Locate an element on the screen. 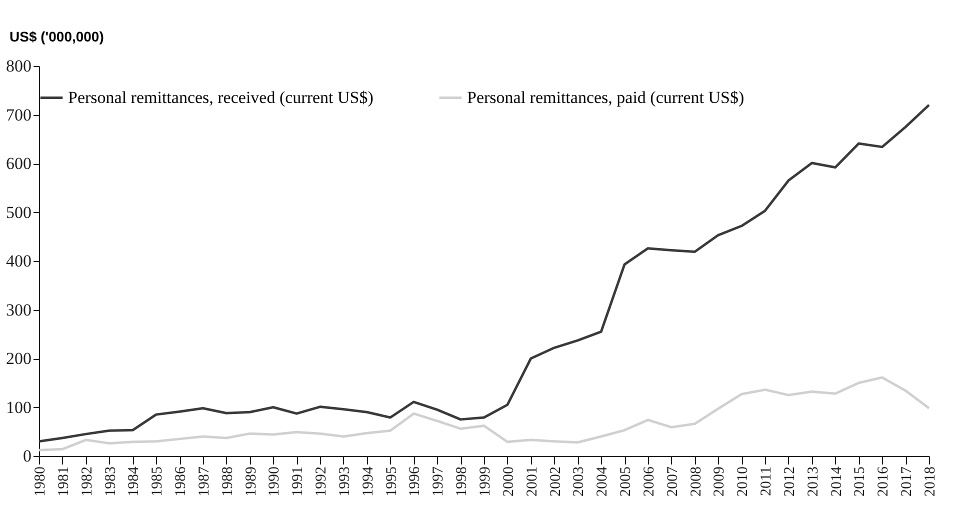  y-tick-label: 100 is located at coordinates (19, 407).